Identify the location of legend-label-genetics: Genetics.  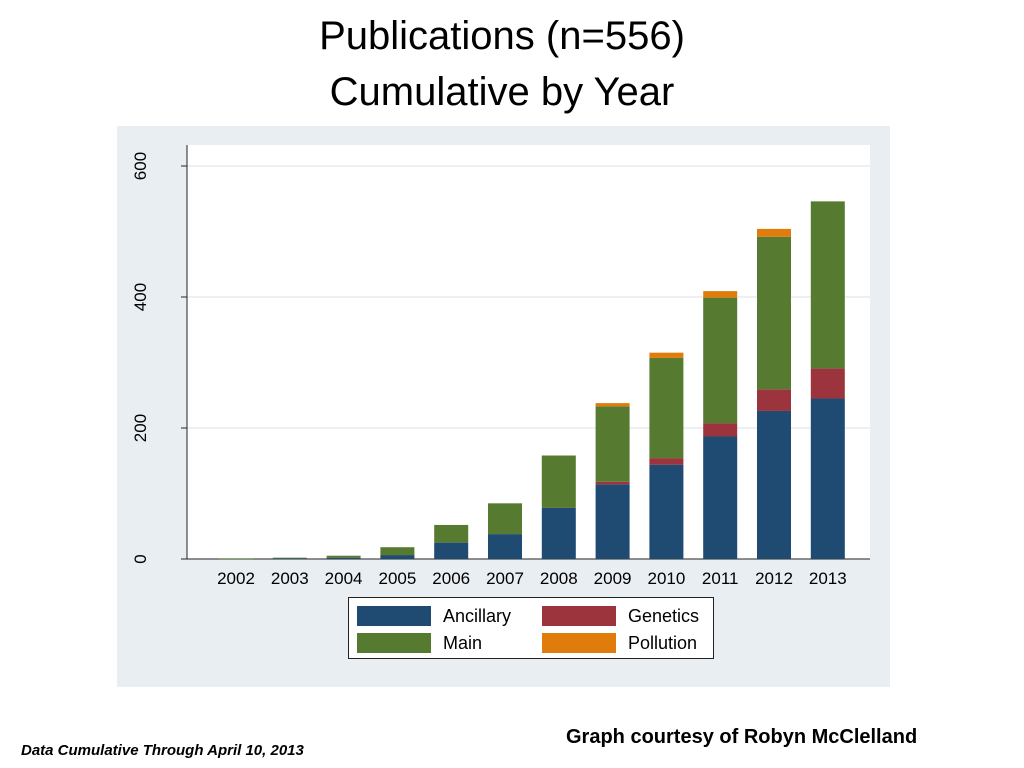
(664, 615).